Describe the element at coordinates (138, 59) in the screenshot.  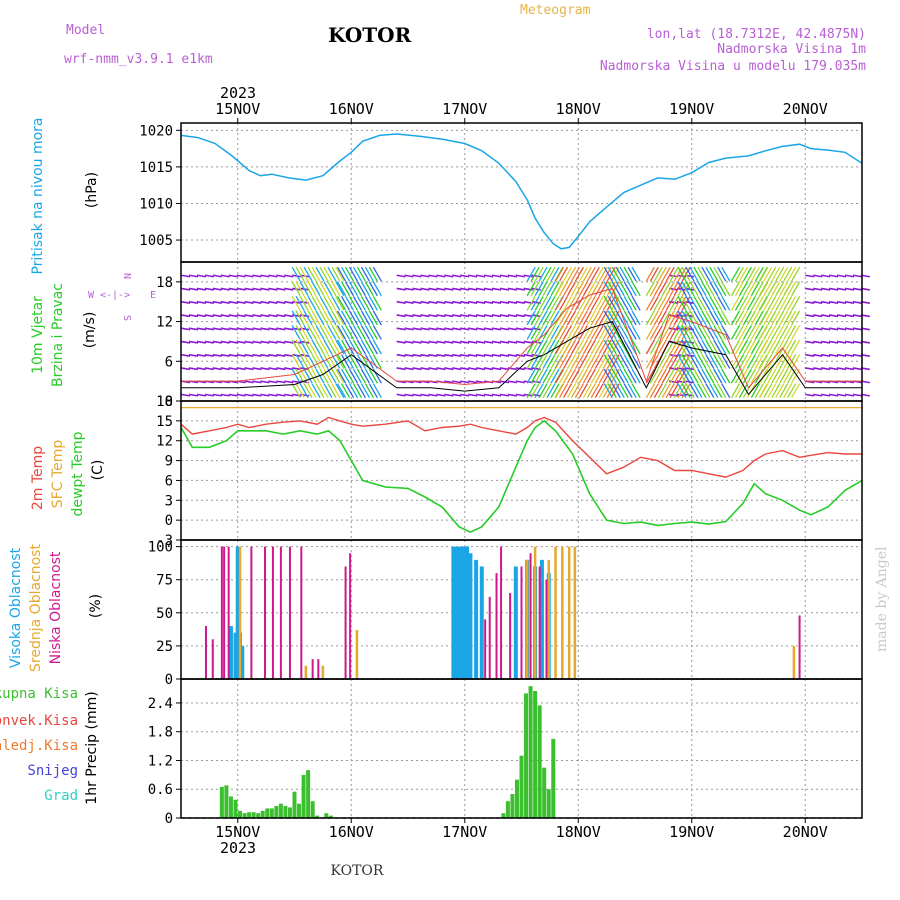
I see `model-name: wrf-nmm_v3.9.1 e1km` at that location.